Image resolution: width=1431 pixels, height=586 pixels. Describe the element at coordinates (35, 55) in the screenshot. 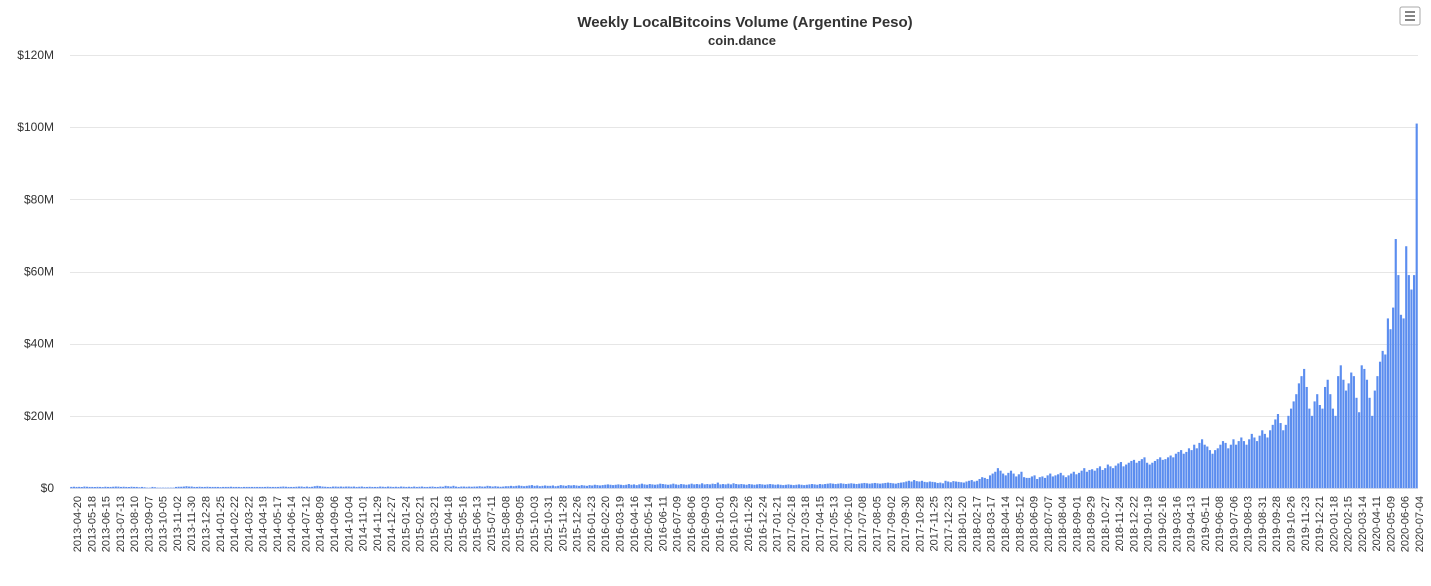

I see `y-tick-label: $120M` at that location.